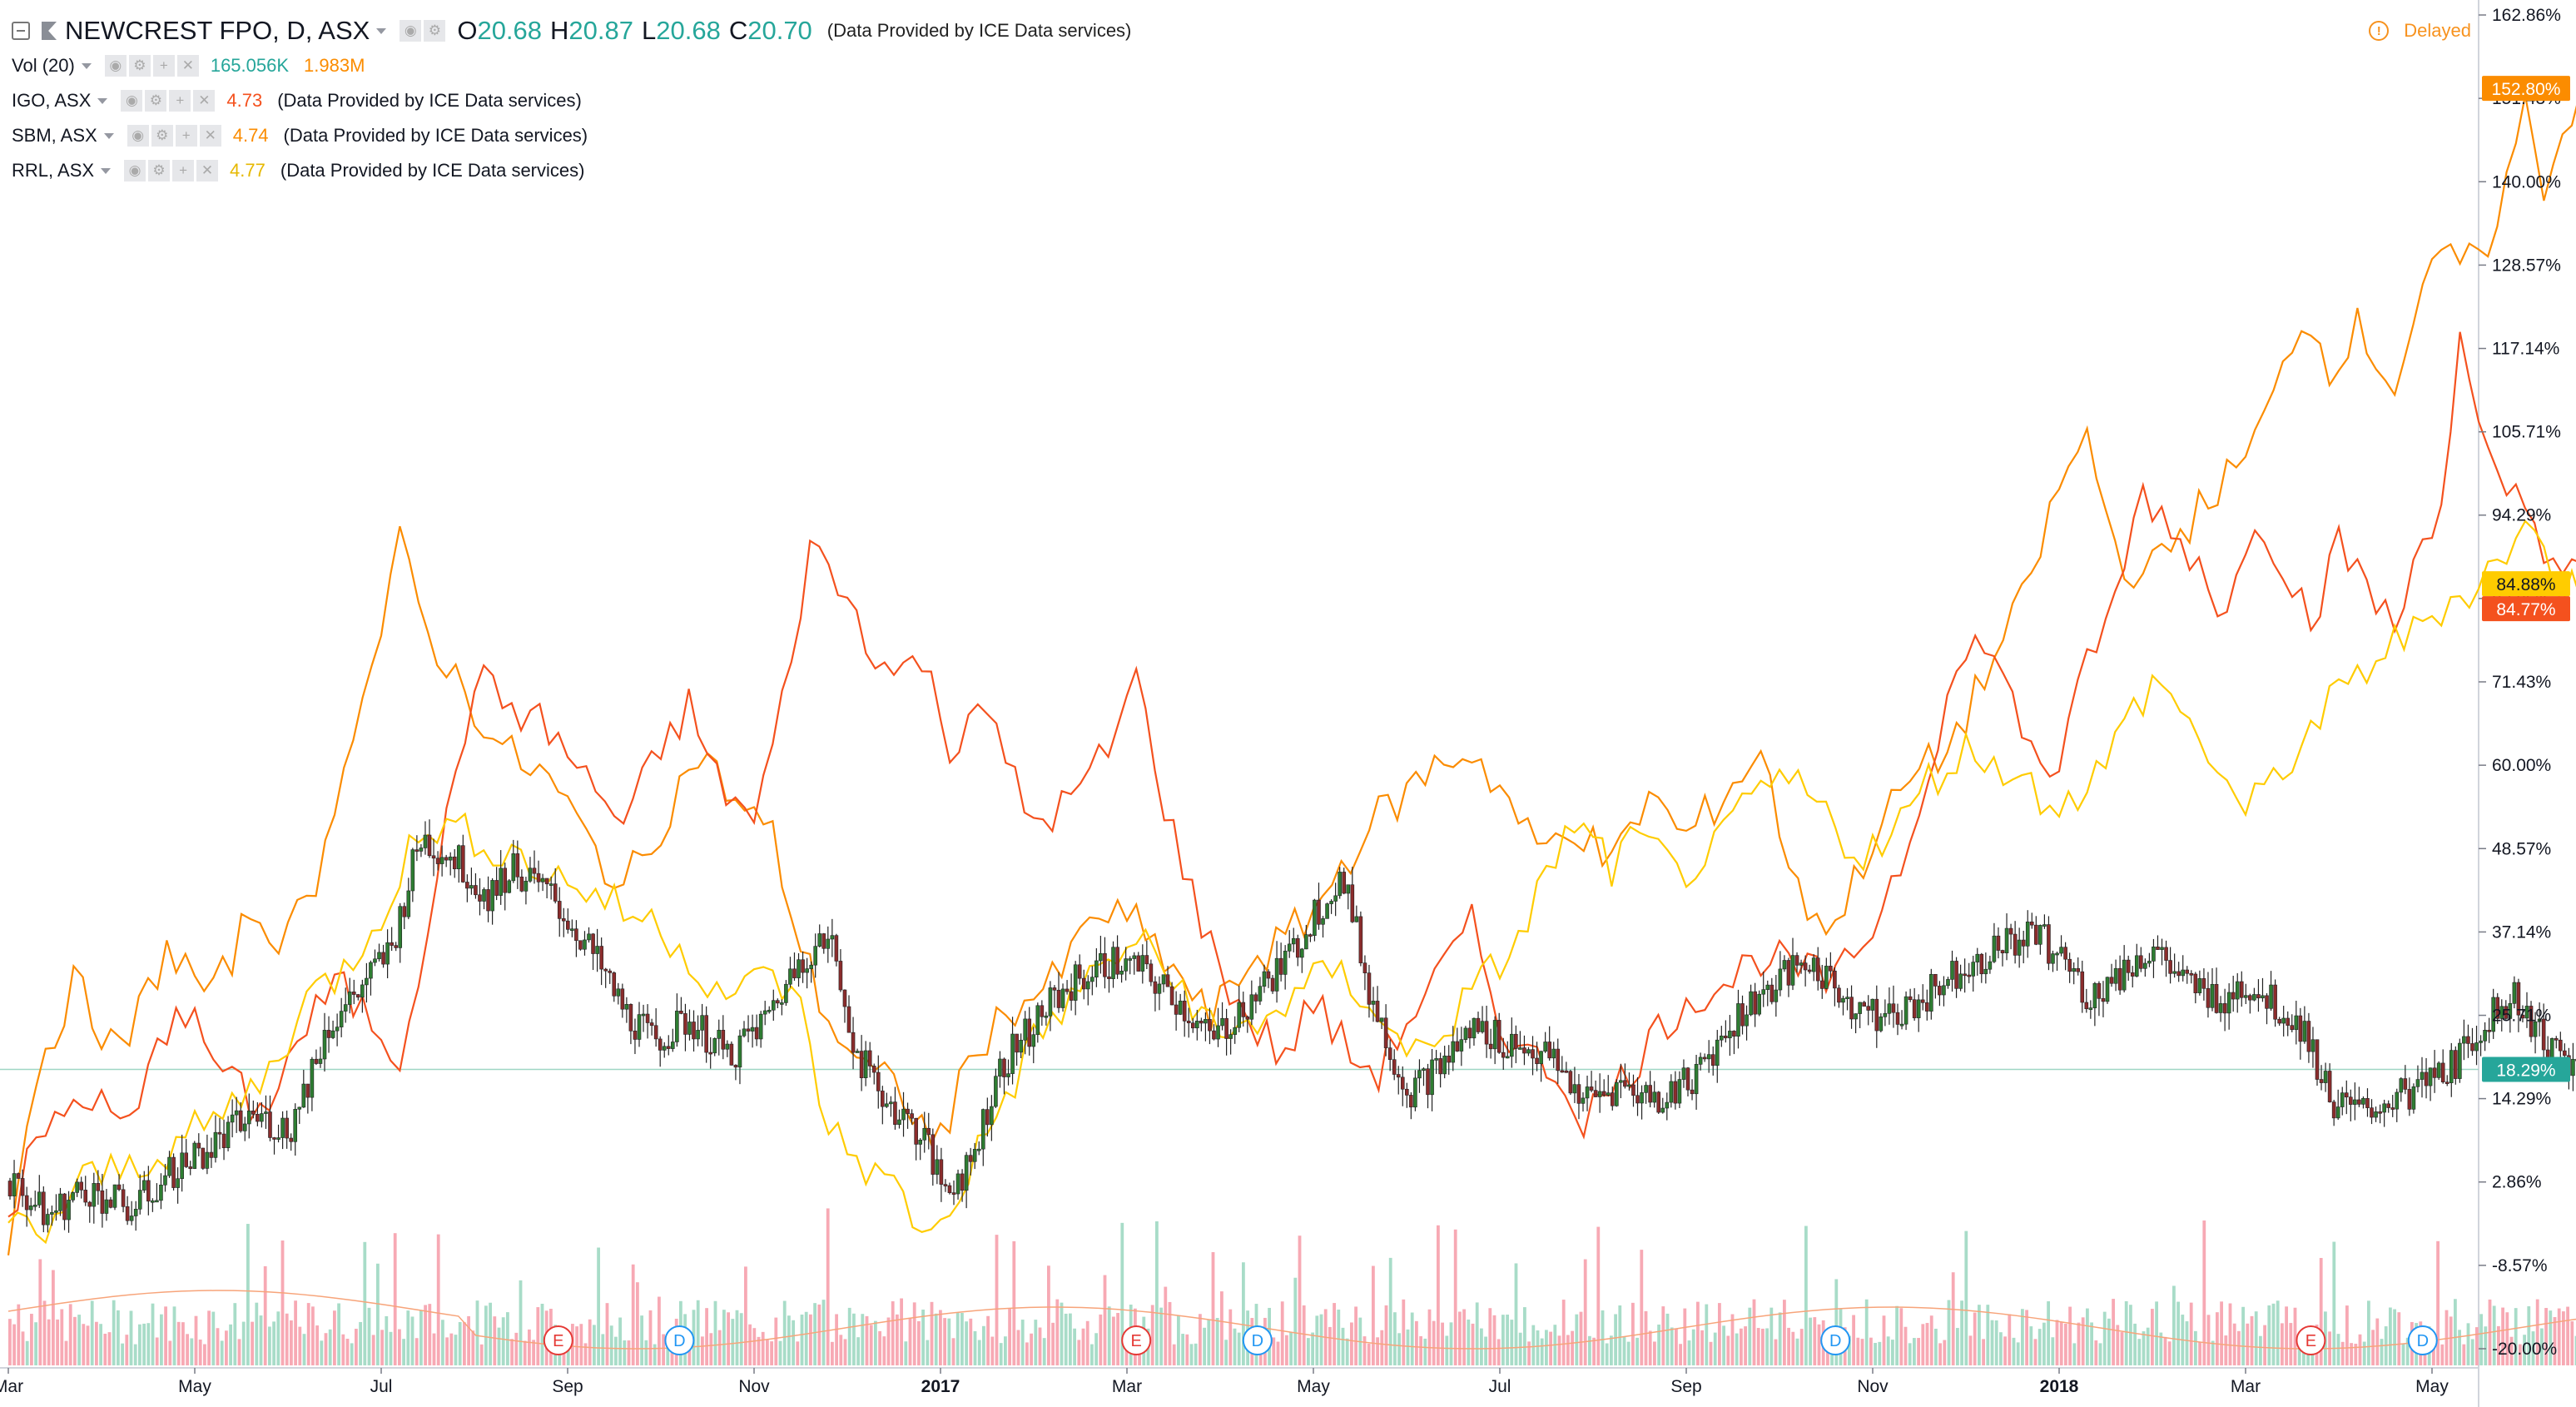  I want to click on delayed-indicator: ! Delayed, so click(2420, 31).